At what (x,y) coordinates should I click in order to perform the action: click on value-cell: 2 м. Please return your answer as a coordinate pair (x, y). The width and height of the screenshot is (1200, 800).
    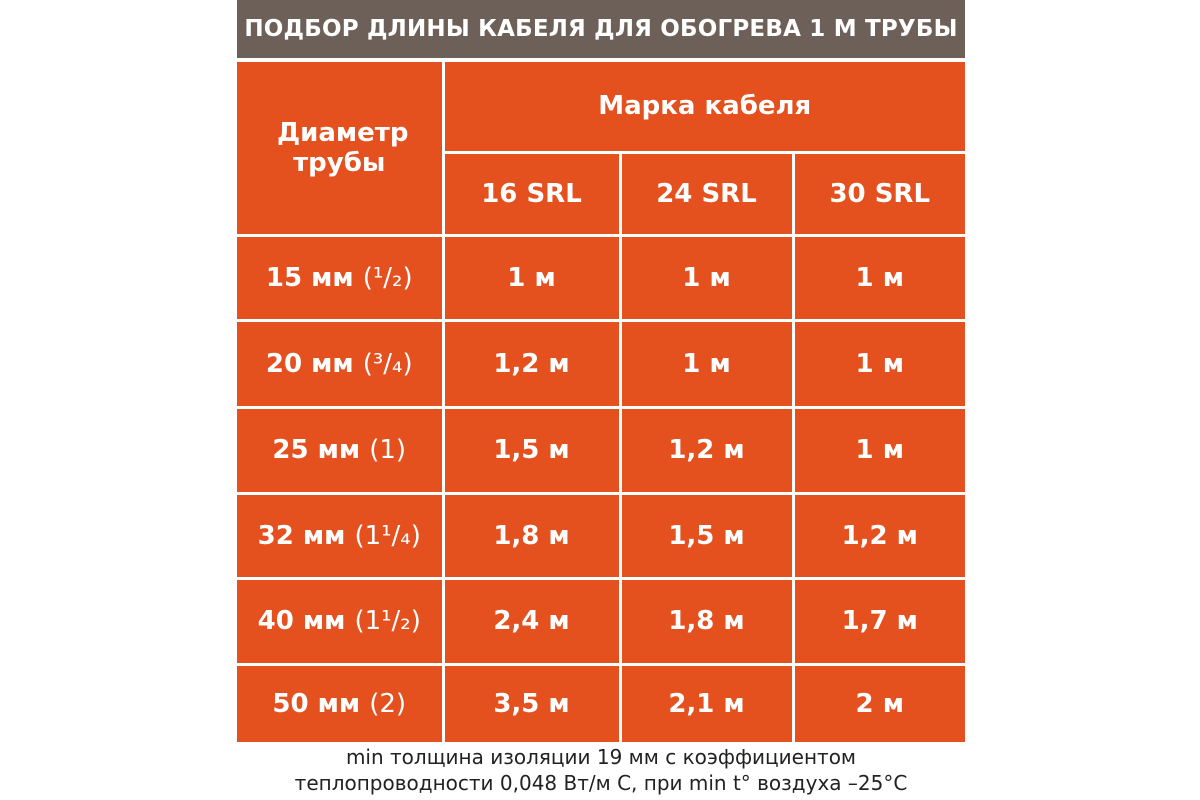
    Looking at the image, I should click on (878, 702).